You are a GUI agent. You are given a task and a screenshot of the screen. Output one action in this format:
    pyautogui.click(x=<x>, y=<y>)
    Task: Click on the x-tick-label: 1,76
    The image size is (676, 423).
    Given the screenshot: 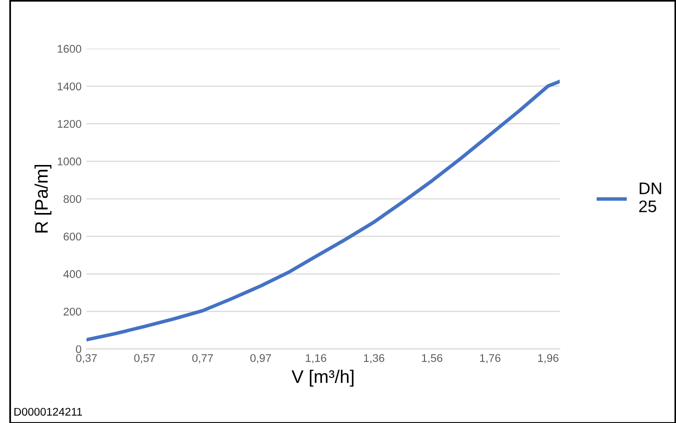 What is the action you would take?
    pyautogui.click(x=490, y=359)
    